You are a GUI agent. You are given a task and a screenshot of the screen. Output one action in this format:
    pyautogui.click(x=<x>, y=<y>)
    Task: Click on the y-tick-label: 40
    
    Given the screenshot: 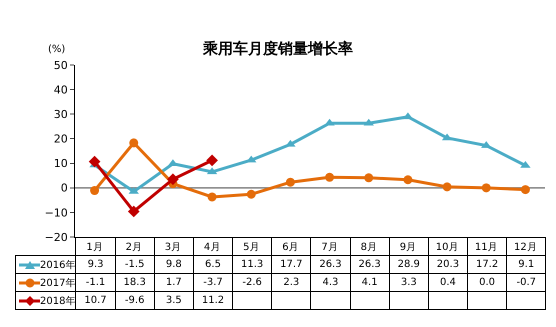 What is the action you would take?
    pyautogui.click(x=61, y=89)
    